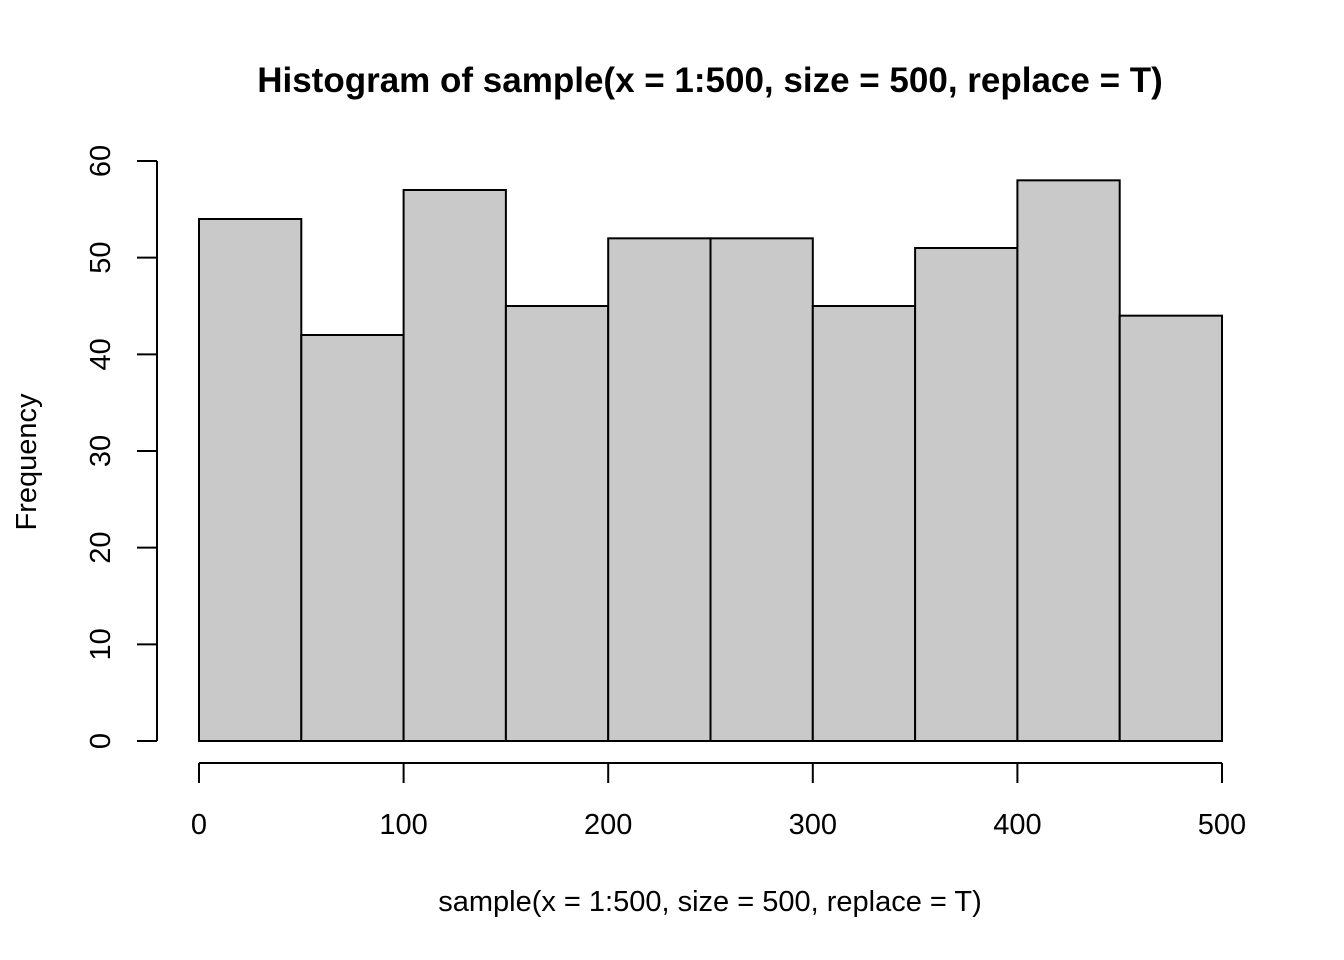 This screenshot has height=960, width=1344. I want to click on x-tick-label: 400, so click(1017, 825).